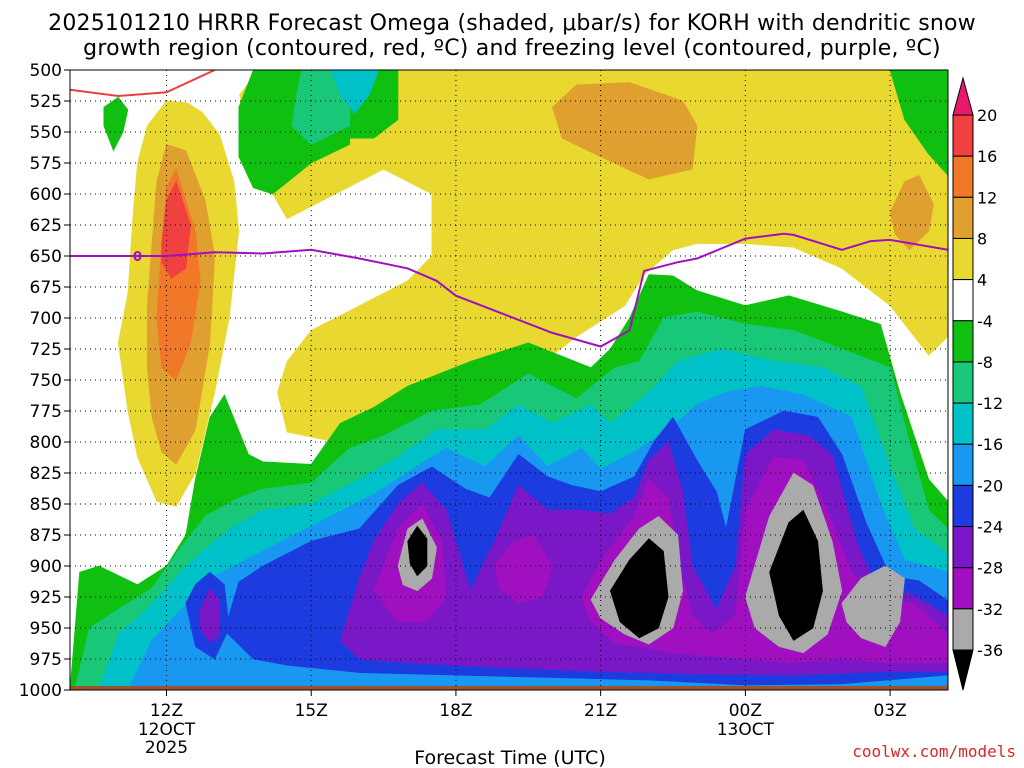 The image size is (1024, 768). I want to click on y-tick-label: 1000, so click(40, 691).